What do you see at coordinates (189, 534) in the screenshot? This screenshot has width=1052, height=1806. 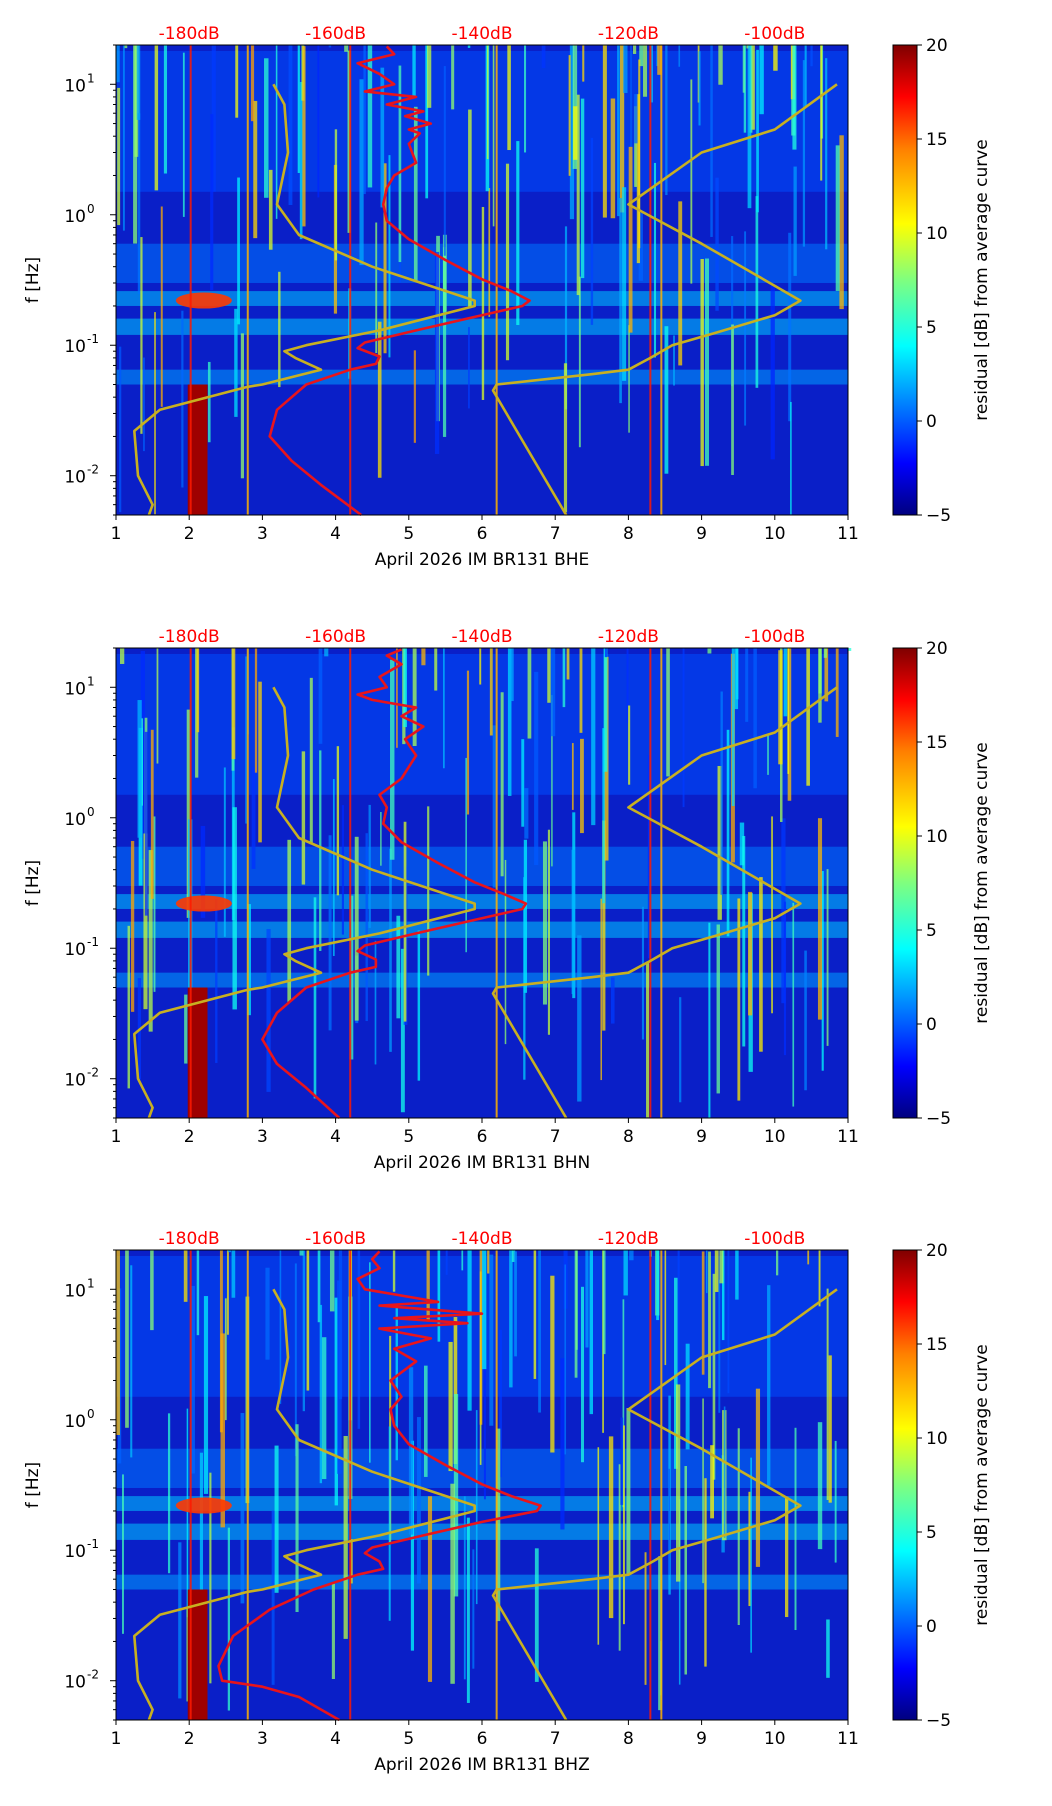 I see `x-tick-label: 2` at bounding box center [189, 534].